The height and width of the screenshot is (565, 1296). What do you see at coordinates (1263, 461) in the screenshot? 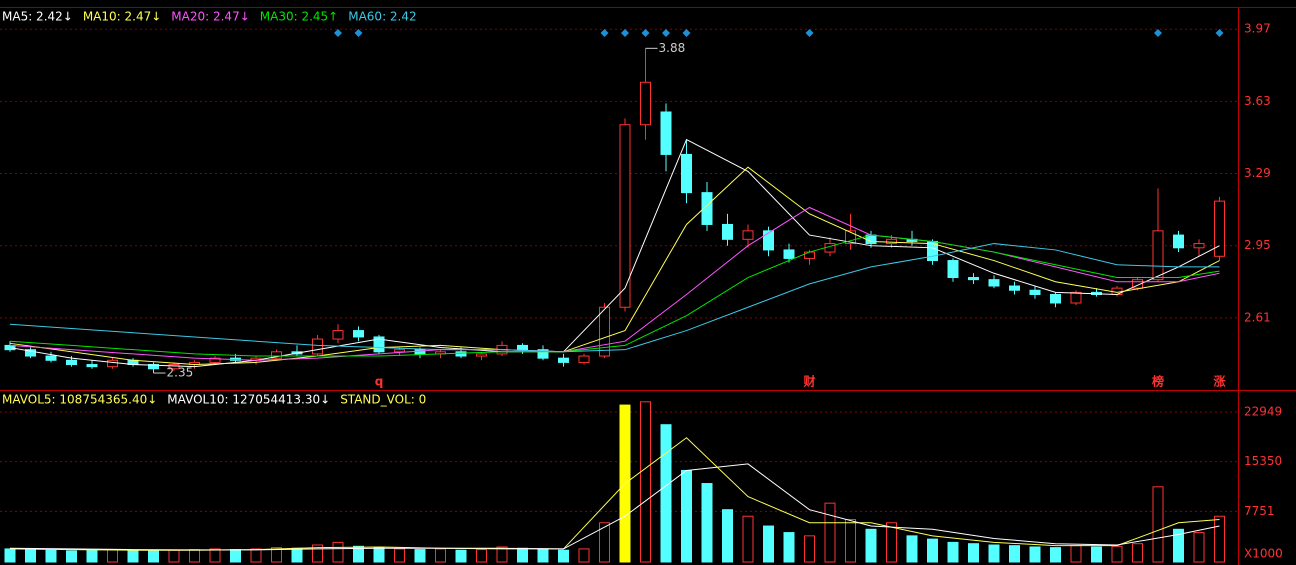
I see `y-tick-label: 15350` at bounding box center [1263, 461].